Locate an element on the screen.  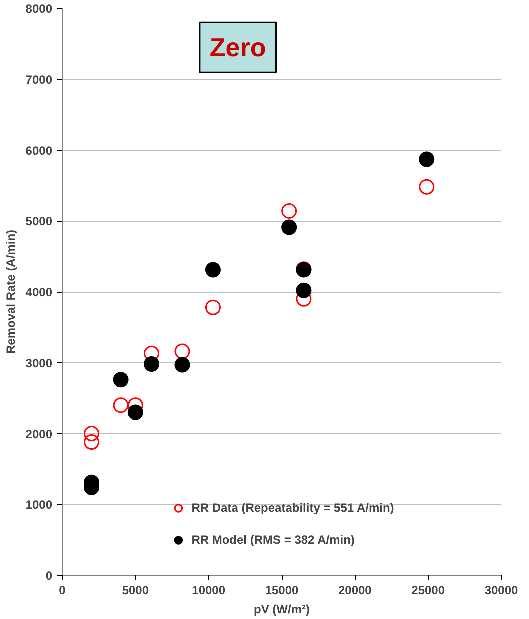
legend-label: RR Model (RMS = 382 A/min) is located at coordinates (273, 540).